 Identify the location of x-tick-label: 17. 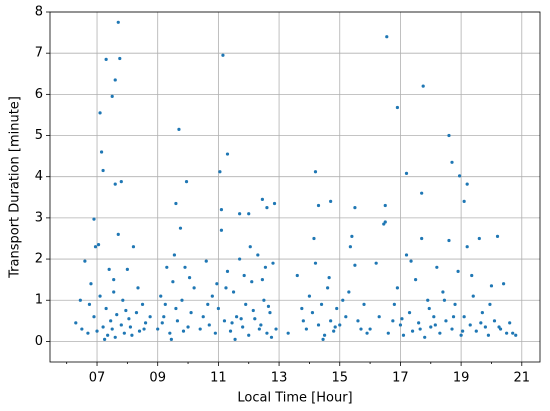
(400, 378).